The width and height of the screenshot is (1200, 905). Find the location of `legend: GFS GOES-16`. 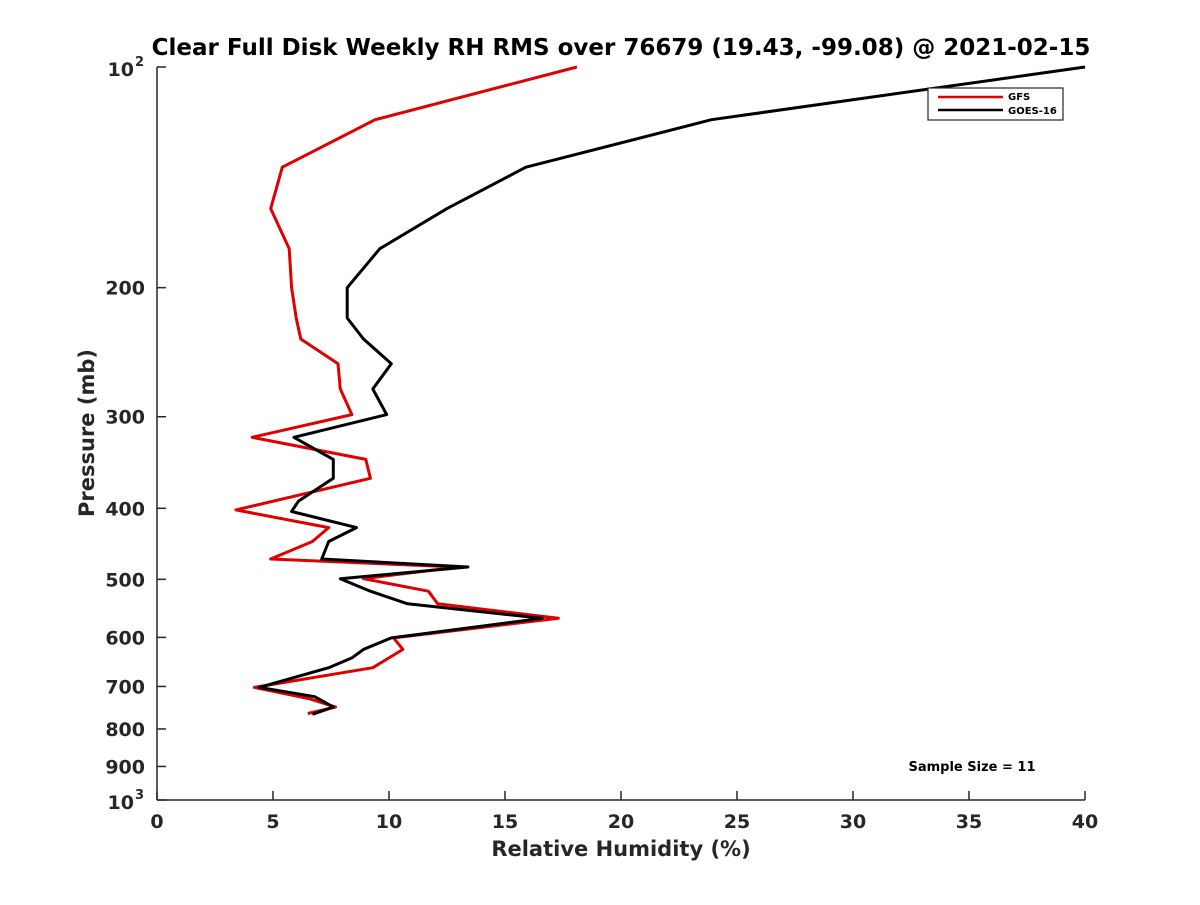

legend: GFS GOES-16 is located at coordinates (995, 104).